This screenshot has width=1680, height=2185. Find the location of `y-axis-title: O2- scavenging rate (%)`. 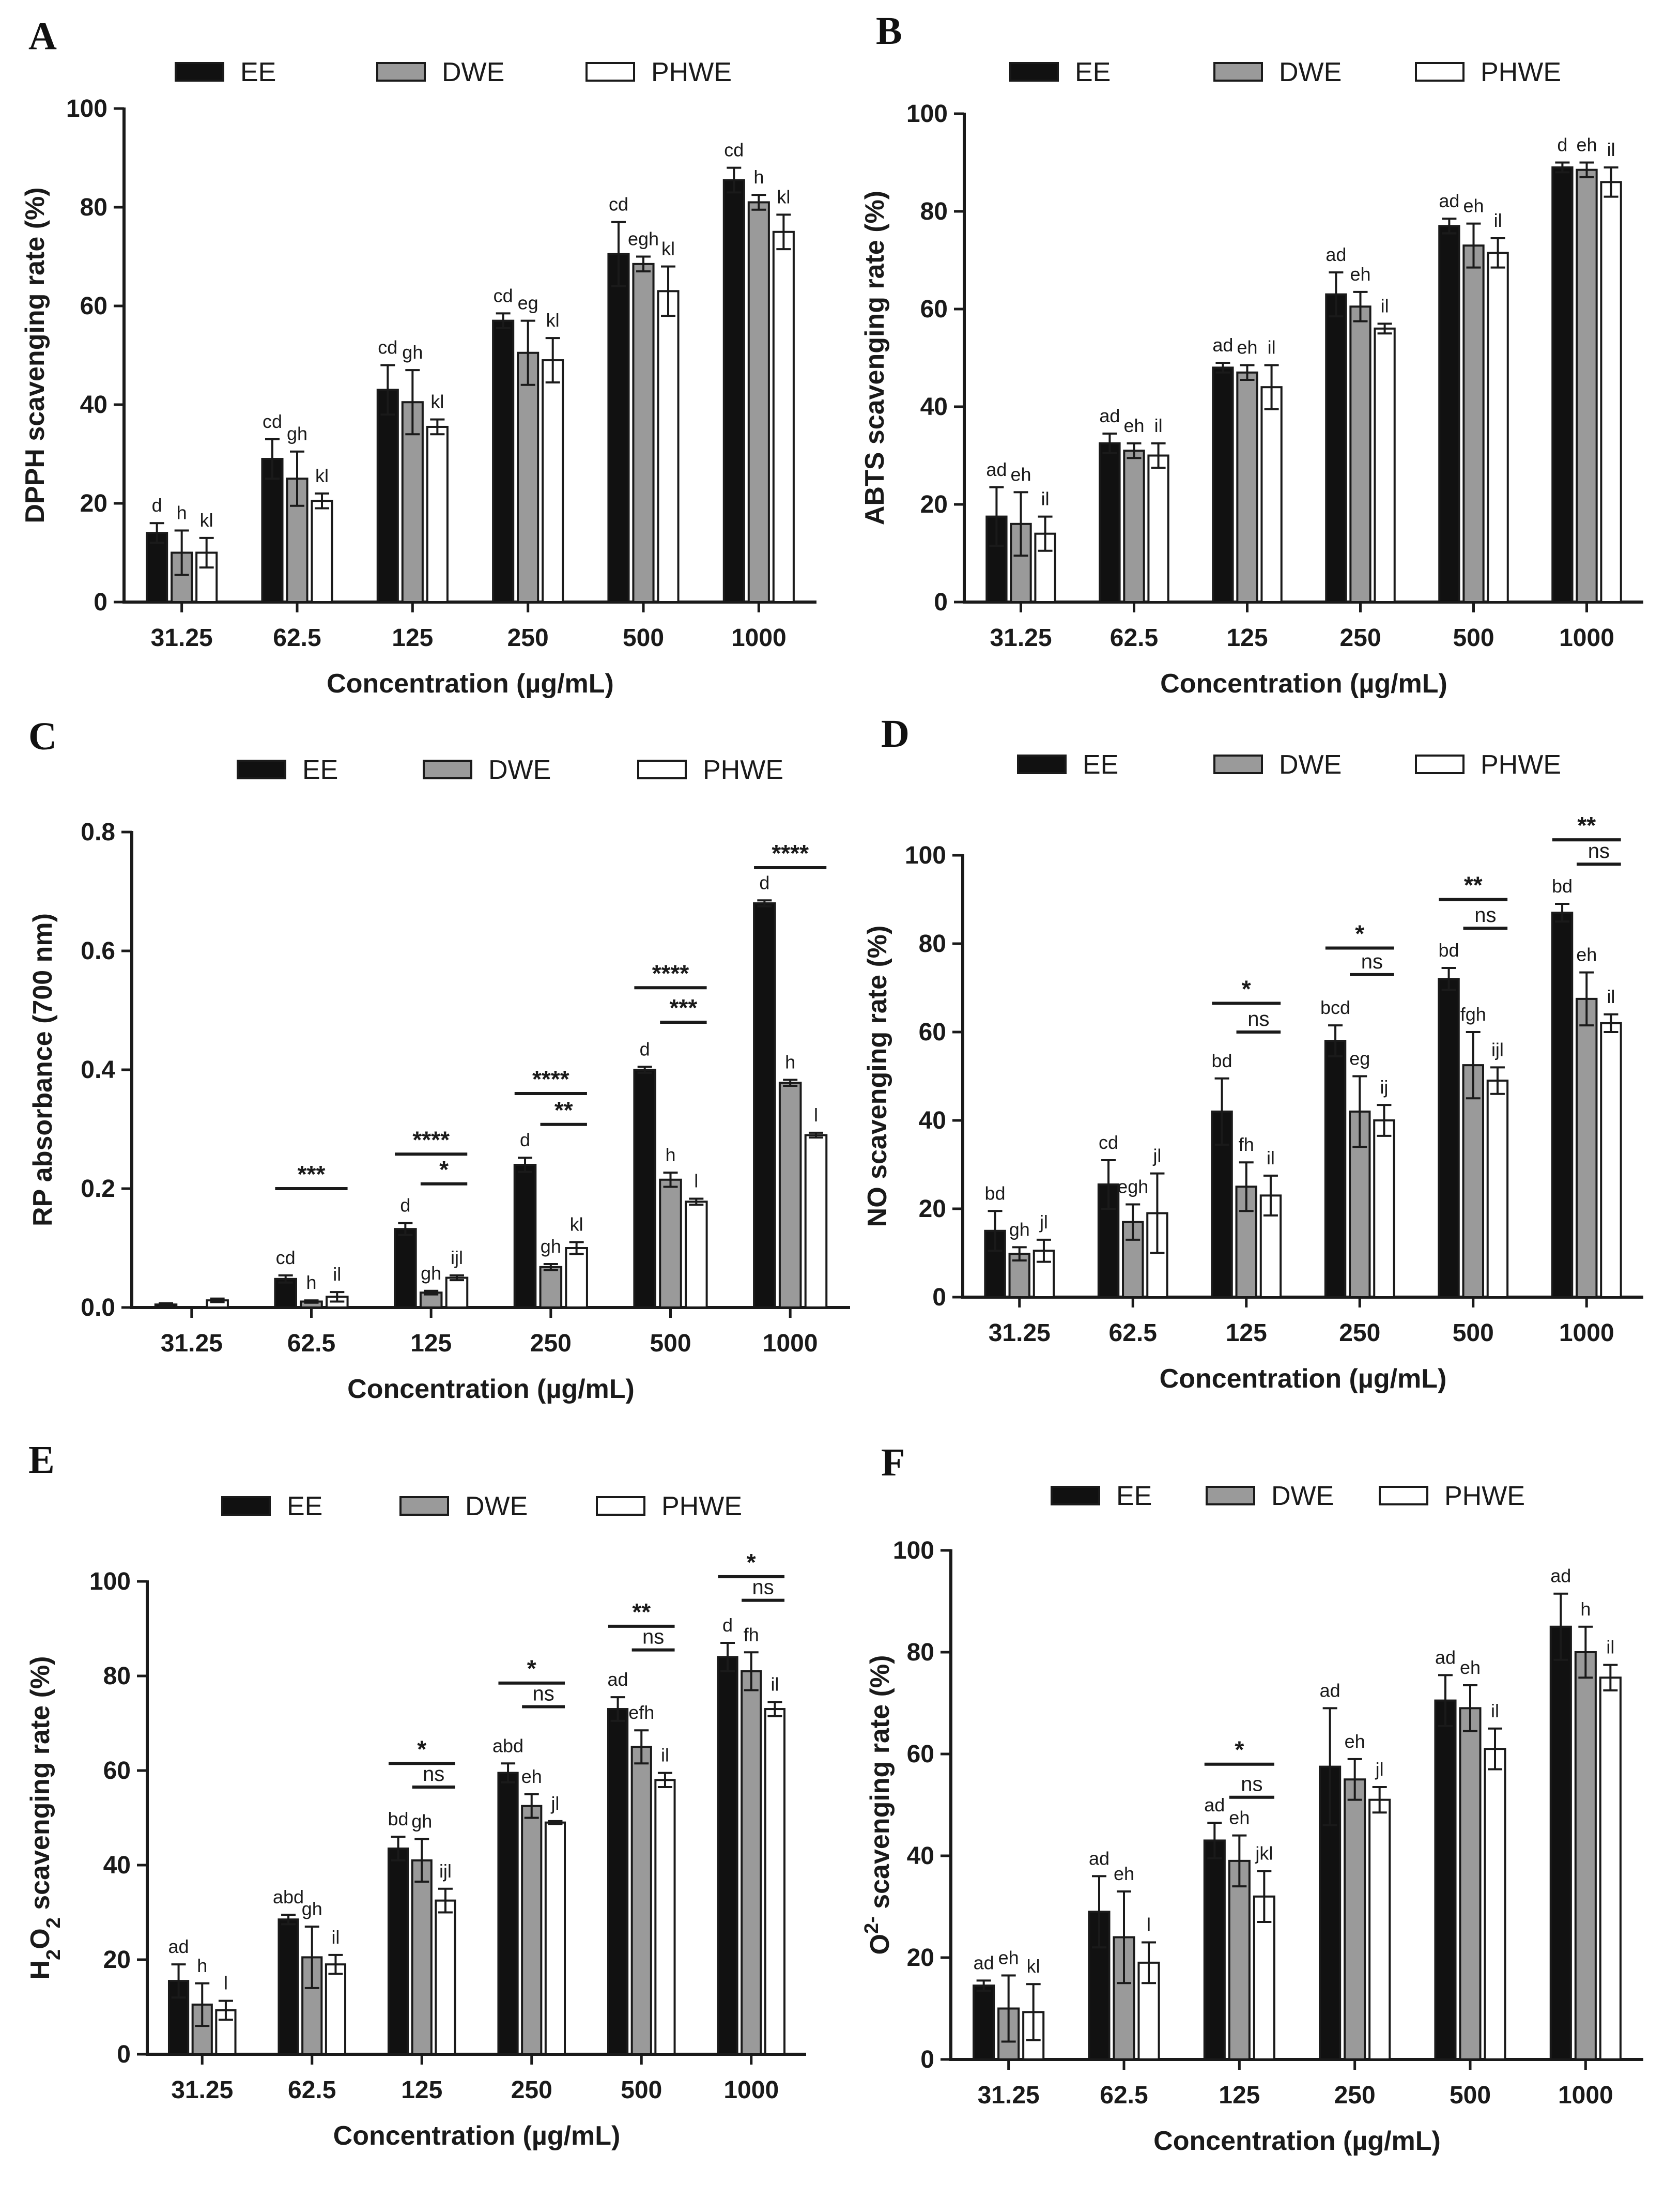

y-axis-title: O2- scavenging rate (%) is located at coordinates (878, 1805).